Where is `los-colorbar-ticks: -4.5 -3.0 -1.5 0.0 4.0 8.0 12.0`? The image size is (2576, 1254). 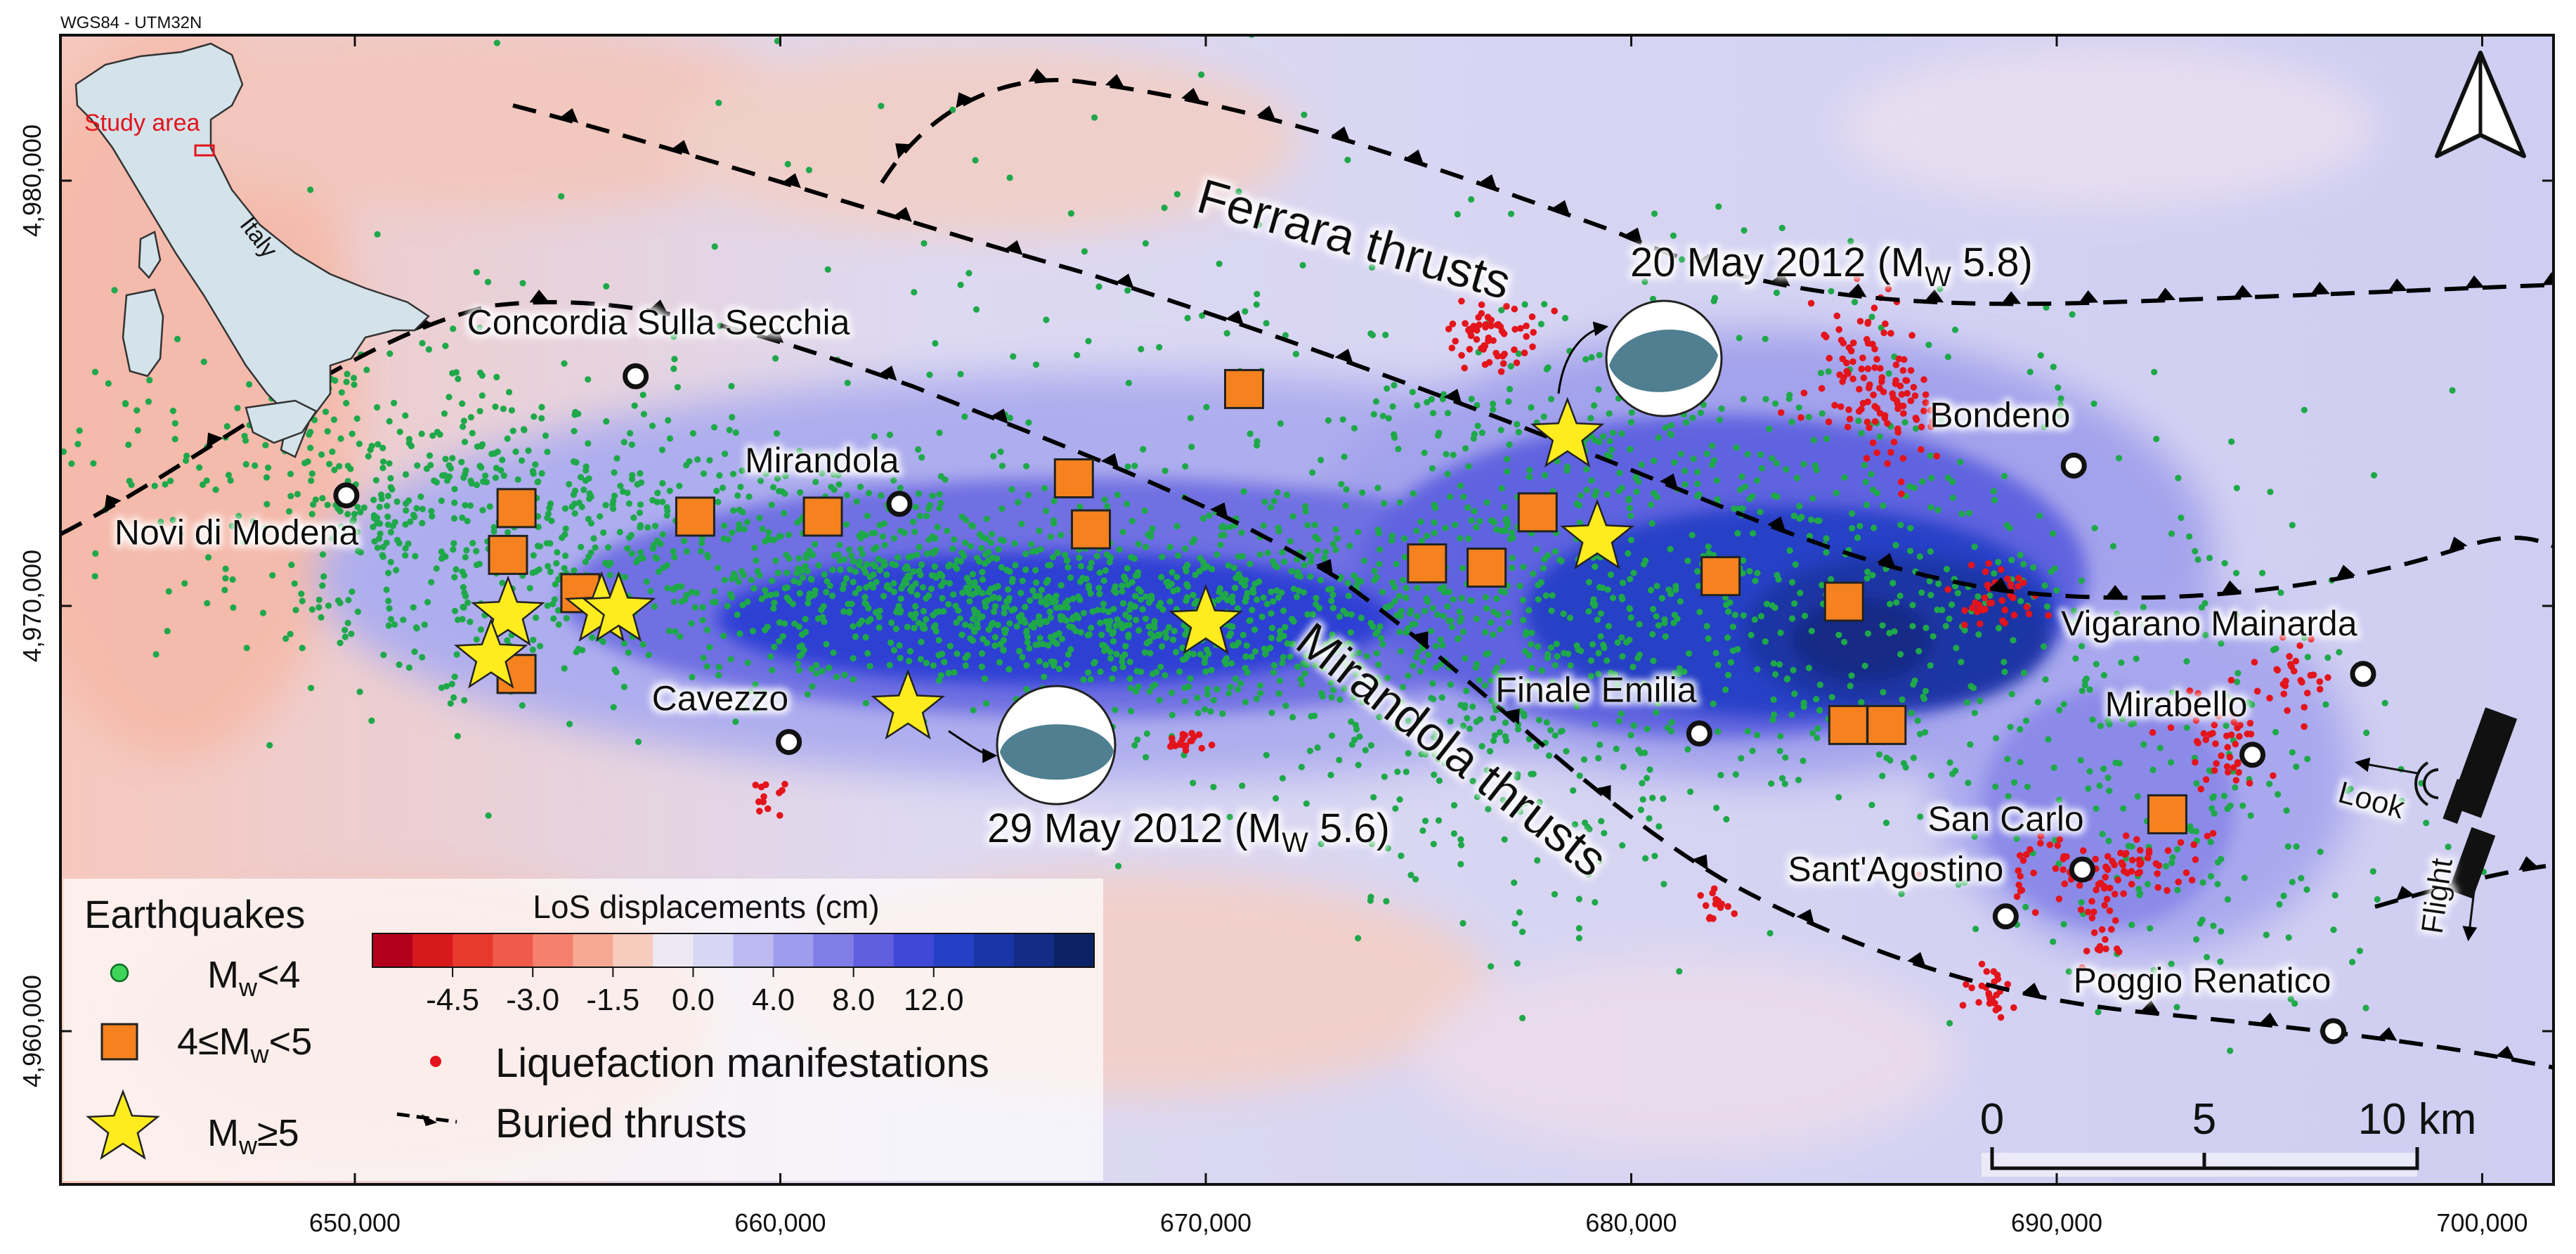
los-colorbar-ticks: -4.5 -3.0 -1.5 0.0 4.0 8.0 12.0 is located at coordinates (695, 992).